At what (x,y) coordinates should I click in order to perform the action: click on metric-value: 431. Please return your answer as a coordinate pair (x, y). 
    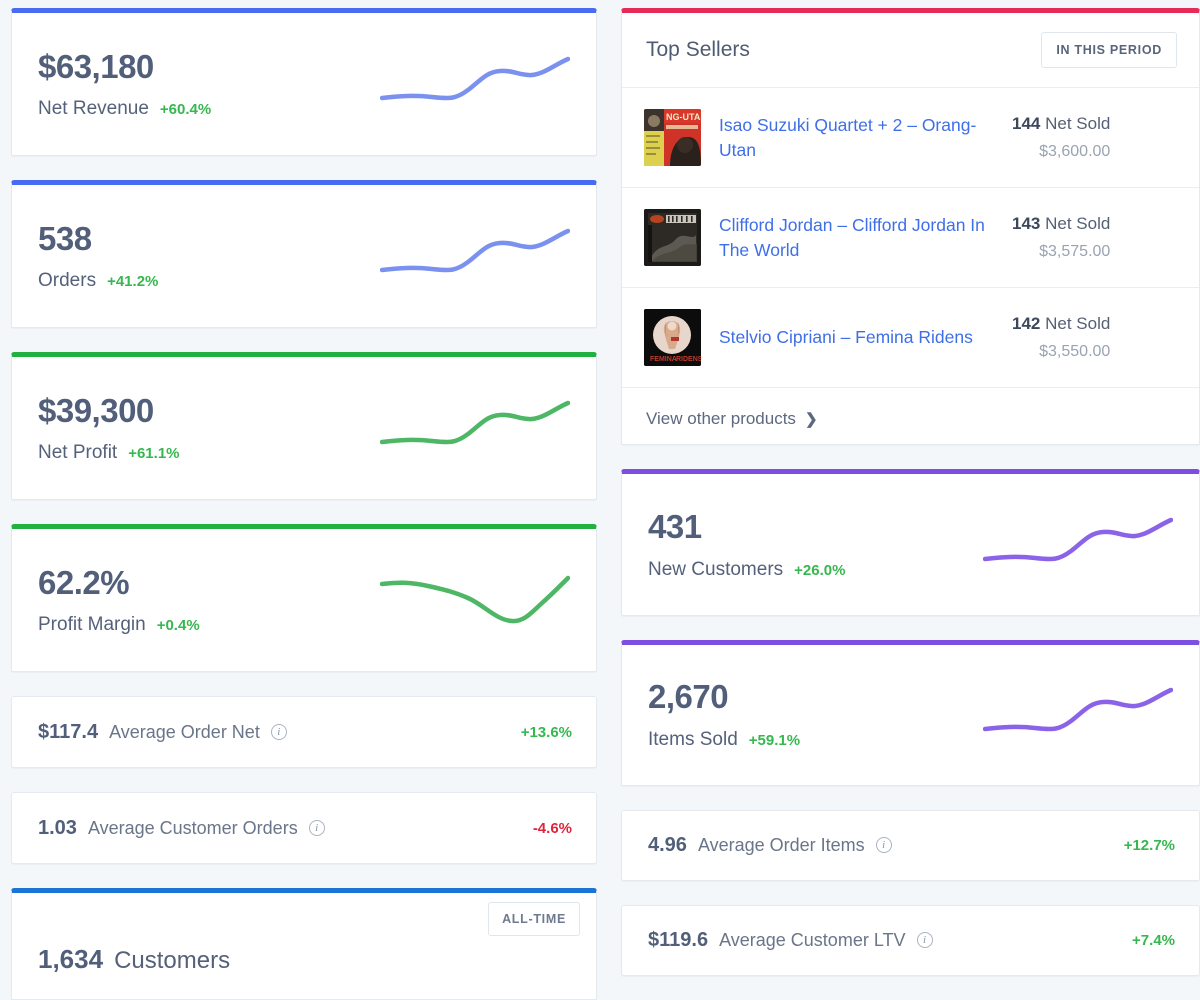
    Looking at the image, I should click on (675, 527).